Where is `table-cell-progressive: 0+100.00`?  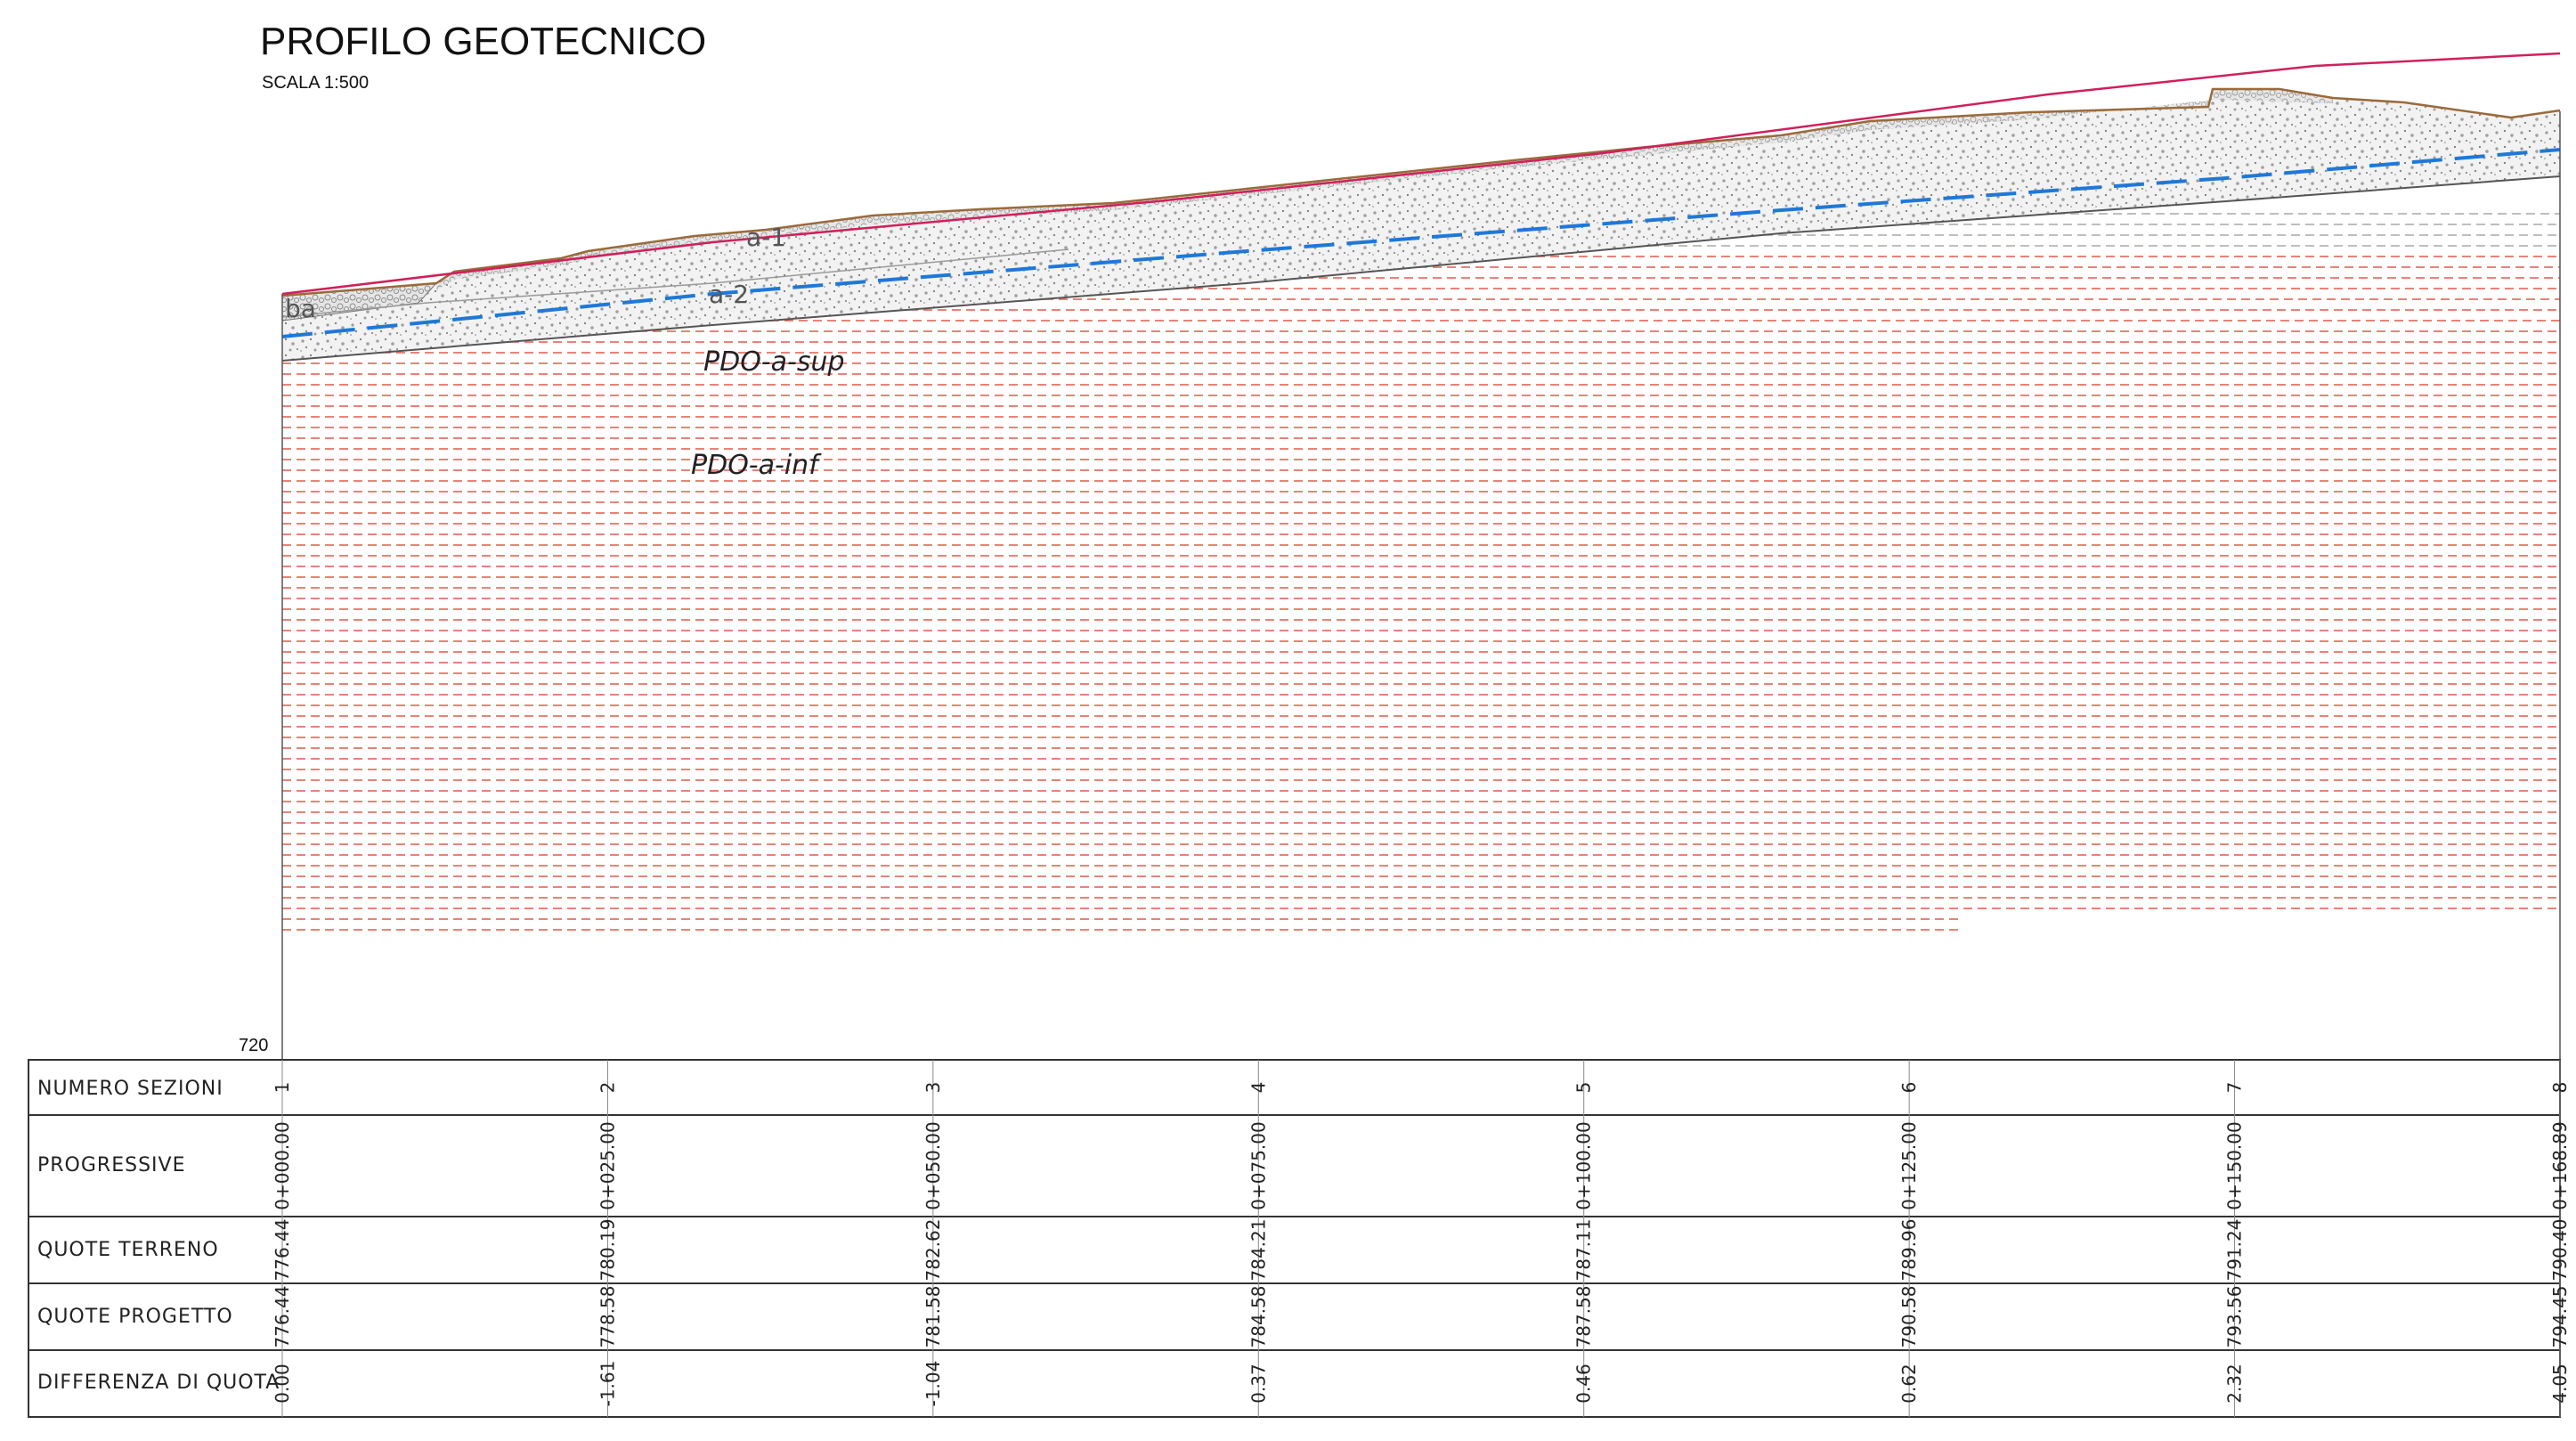
table-cell-progressive: 0+100.00 is located at coordinates (1584, 1165).